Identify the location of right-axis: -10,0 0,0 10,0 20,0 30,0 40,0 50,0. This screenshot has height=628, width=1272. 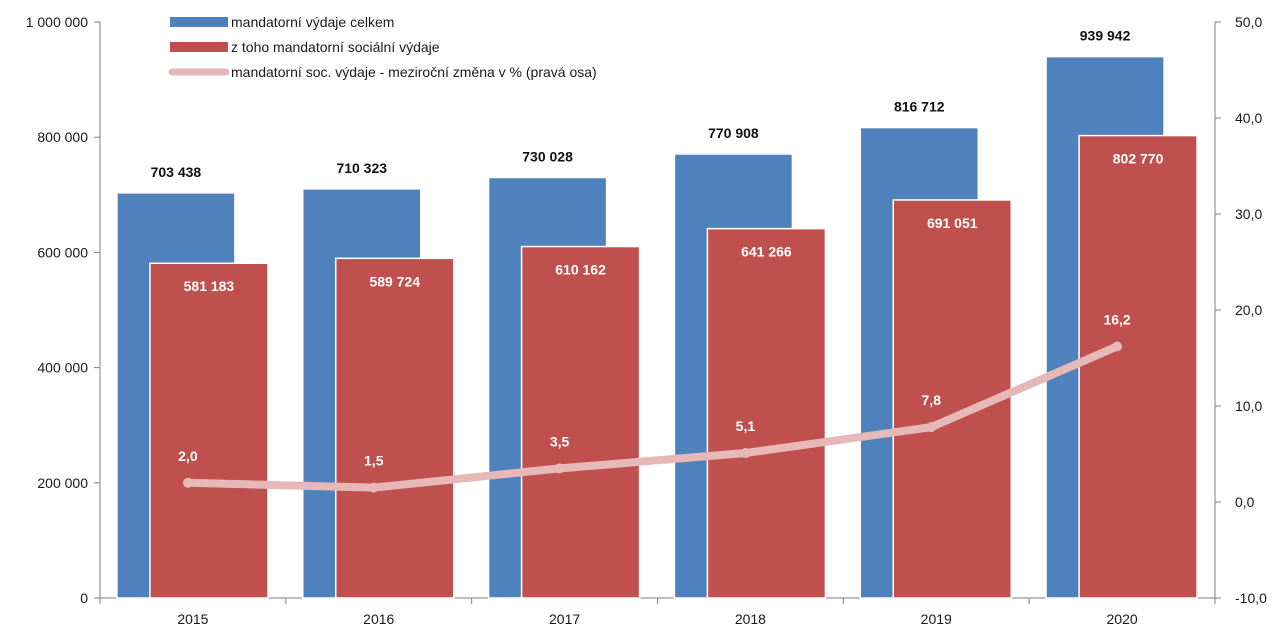
(1240, 310).